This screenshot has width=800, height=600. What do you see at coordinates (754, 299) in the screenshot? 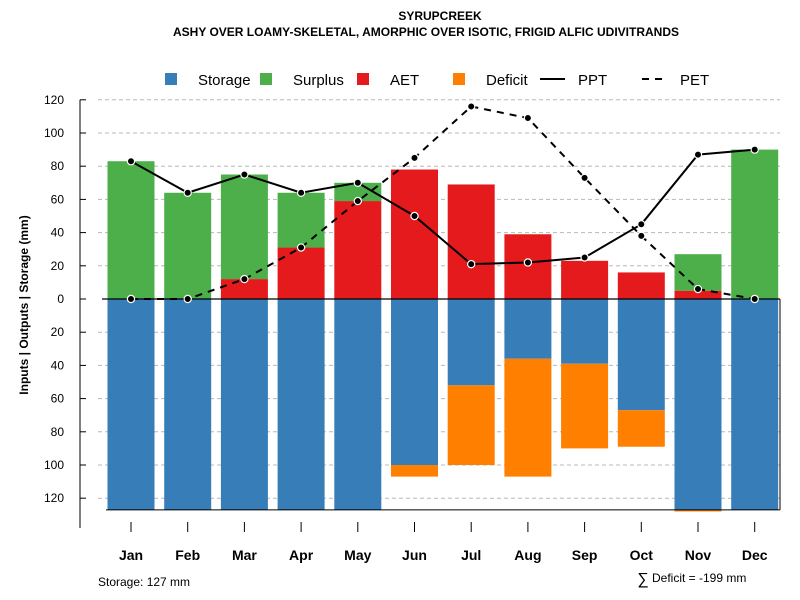
I see `pet-point-dec` at bounding box center [754, 299].